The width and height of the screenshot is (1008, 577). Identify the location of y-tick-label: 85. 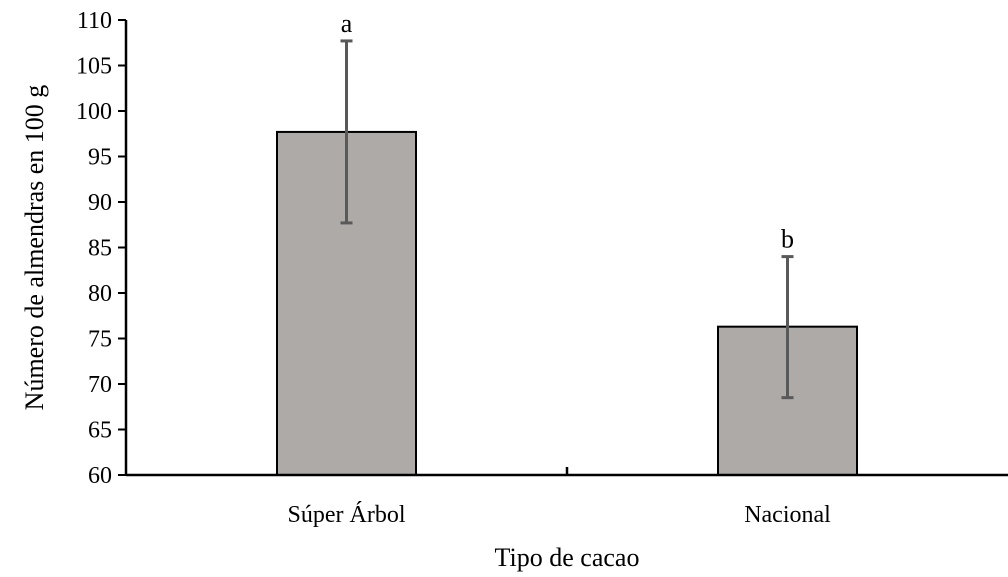
(100, 249).